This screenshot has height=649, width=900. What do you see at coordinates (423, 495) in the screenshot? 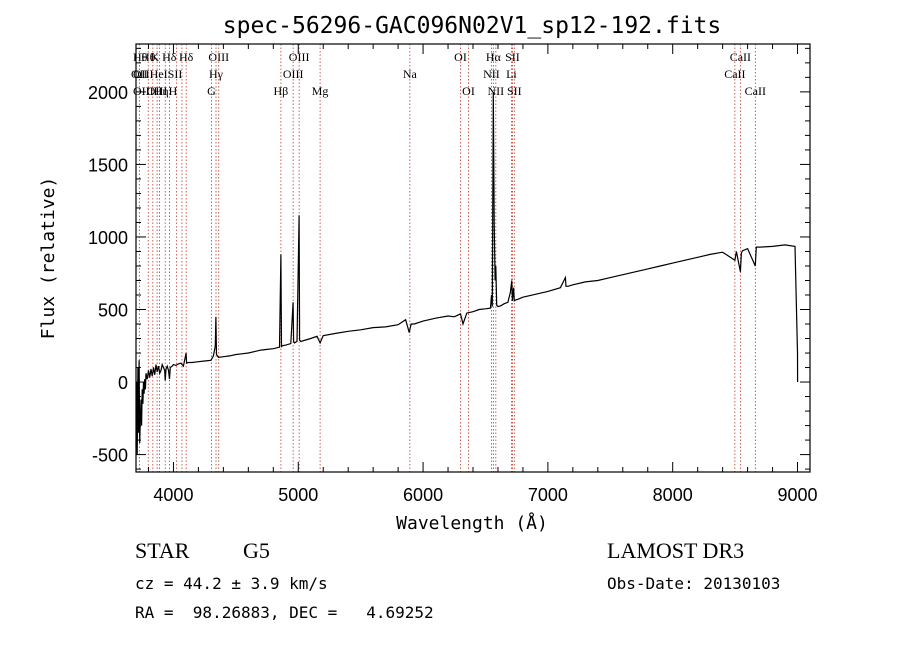
I see `x-tick-label: 6000` at bounding box center [423, 495].